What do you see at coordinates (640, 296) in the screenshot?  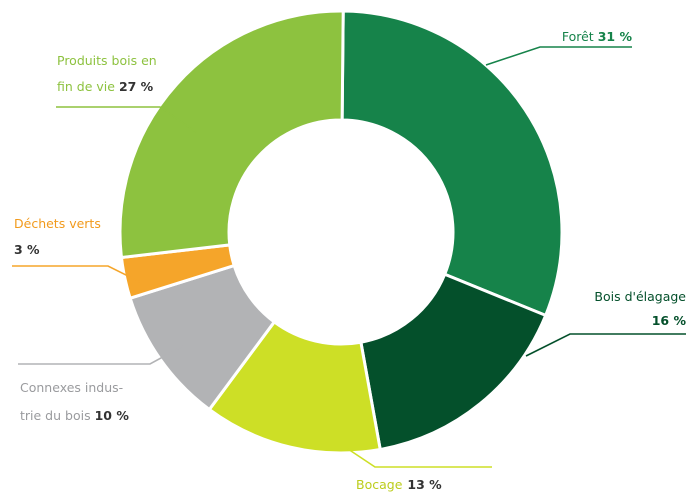 I see `label-elagage-name: Bois d'élagage` at bounding box center [640, 296].